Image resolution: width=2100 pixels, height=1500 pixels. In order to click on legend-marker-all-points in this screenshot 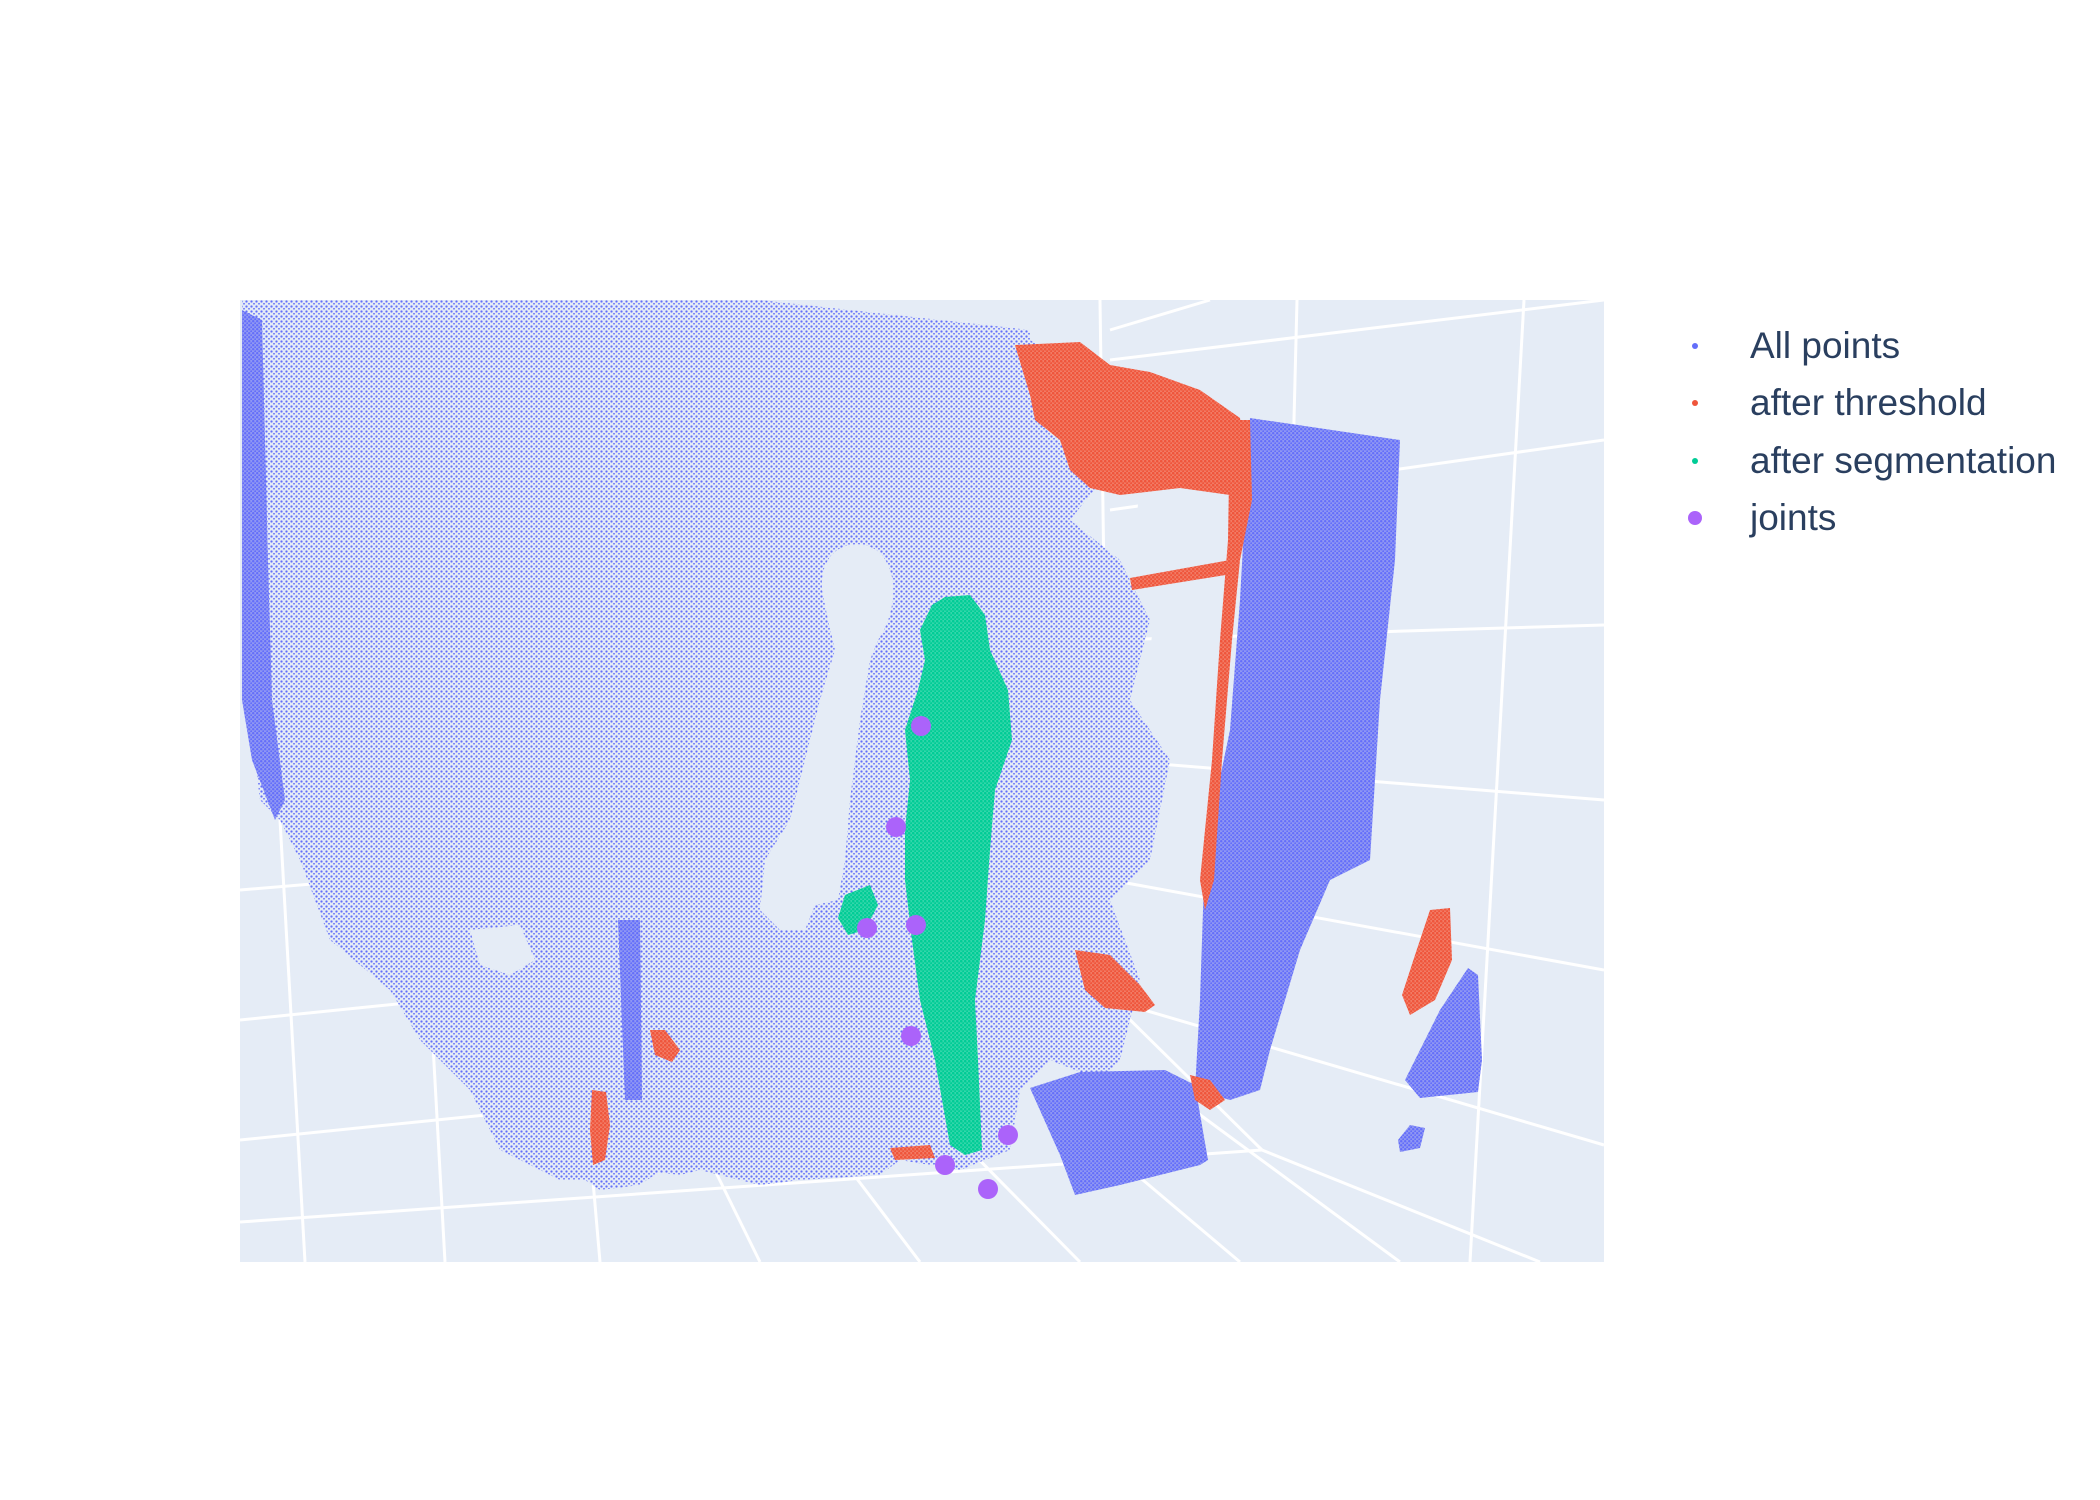, I will do `click(1695, 346)`.